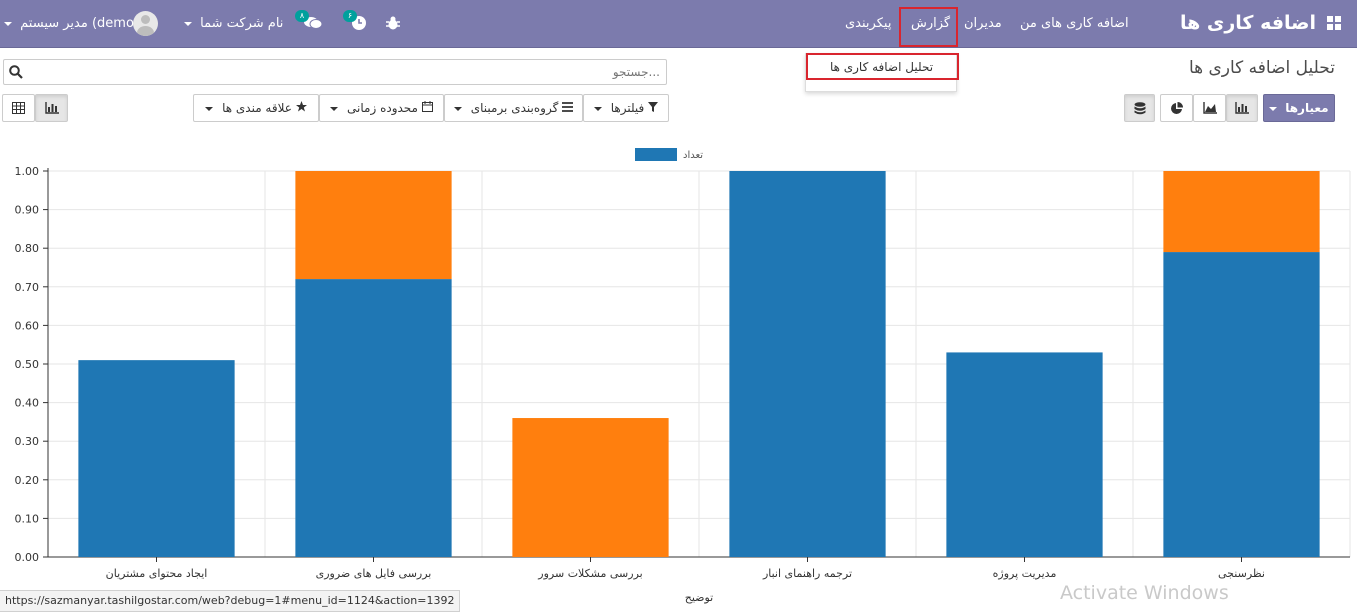  I want to click on y-tick-label: 0.50, so click(27, 364).